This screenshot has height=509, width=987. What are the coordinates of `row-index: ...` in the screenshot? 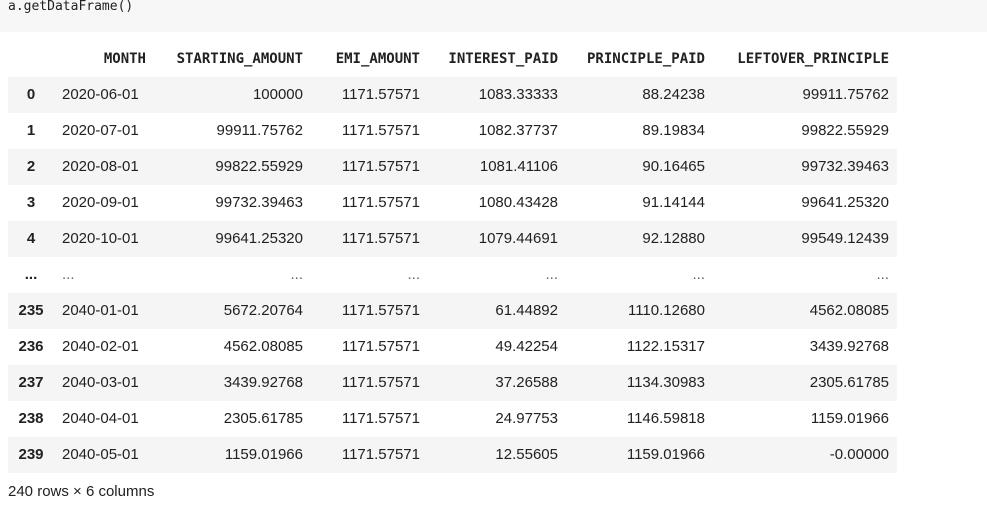 It's located at (31, 274).